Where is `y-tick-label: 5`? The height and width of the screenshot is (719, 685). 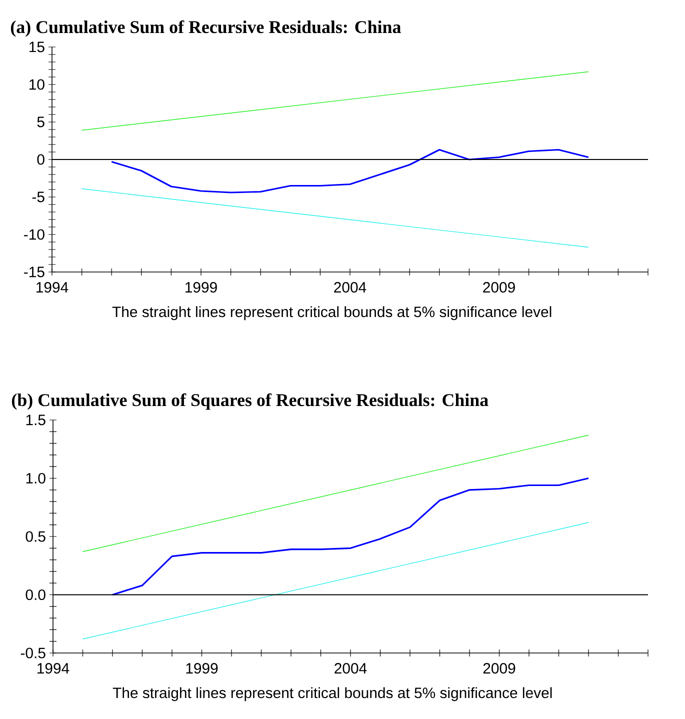 y-tick-label: 5 is located at coordinates (40, 122).